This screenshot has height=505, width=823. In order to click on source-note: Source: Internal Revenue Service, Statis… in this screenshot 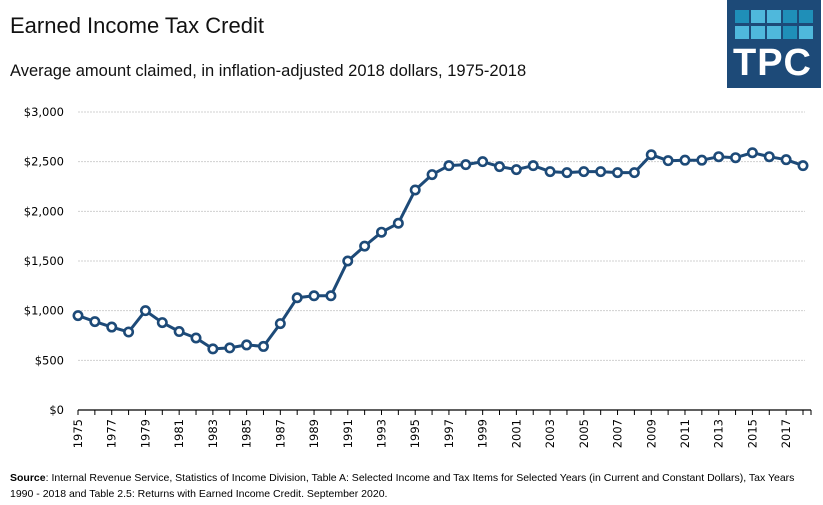, I will do `click(415, 486)`.